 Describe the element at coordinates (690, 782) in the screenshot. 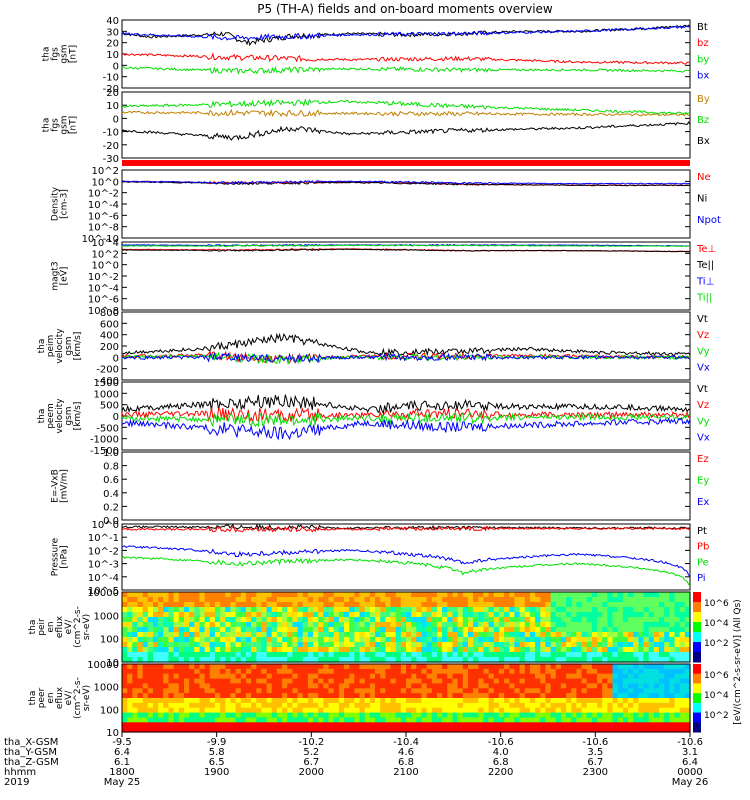

I see `date-end: May 26` at that location.